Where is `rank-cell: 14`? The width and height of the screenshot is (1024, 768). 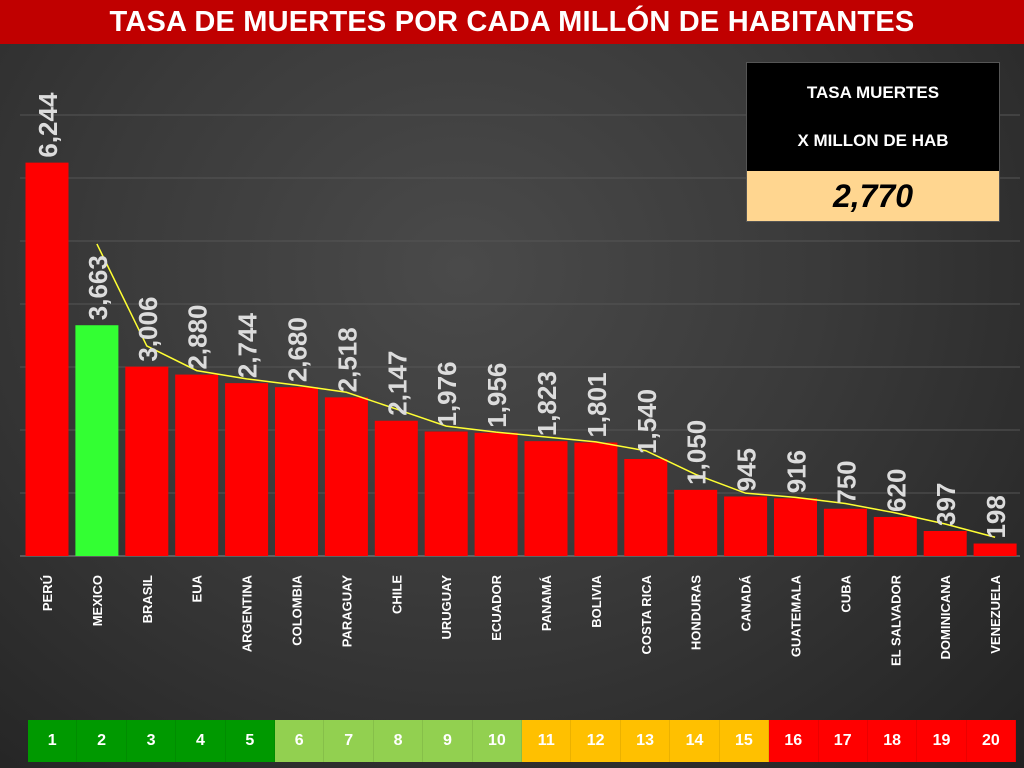 rank-cell: 14 is located at coordinates (695, 741).